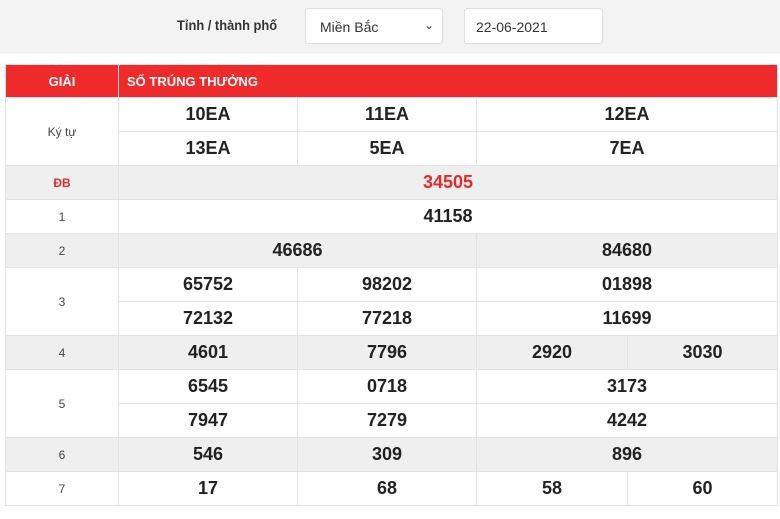  What do you see at coordinates (387, 284) in the screenshot?
I see `number: 98202` at bounding box center [387, 284].